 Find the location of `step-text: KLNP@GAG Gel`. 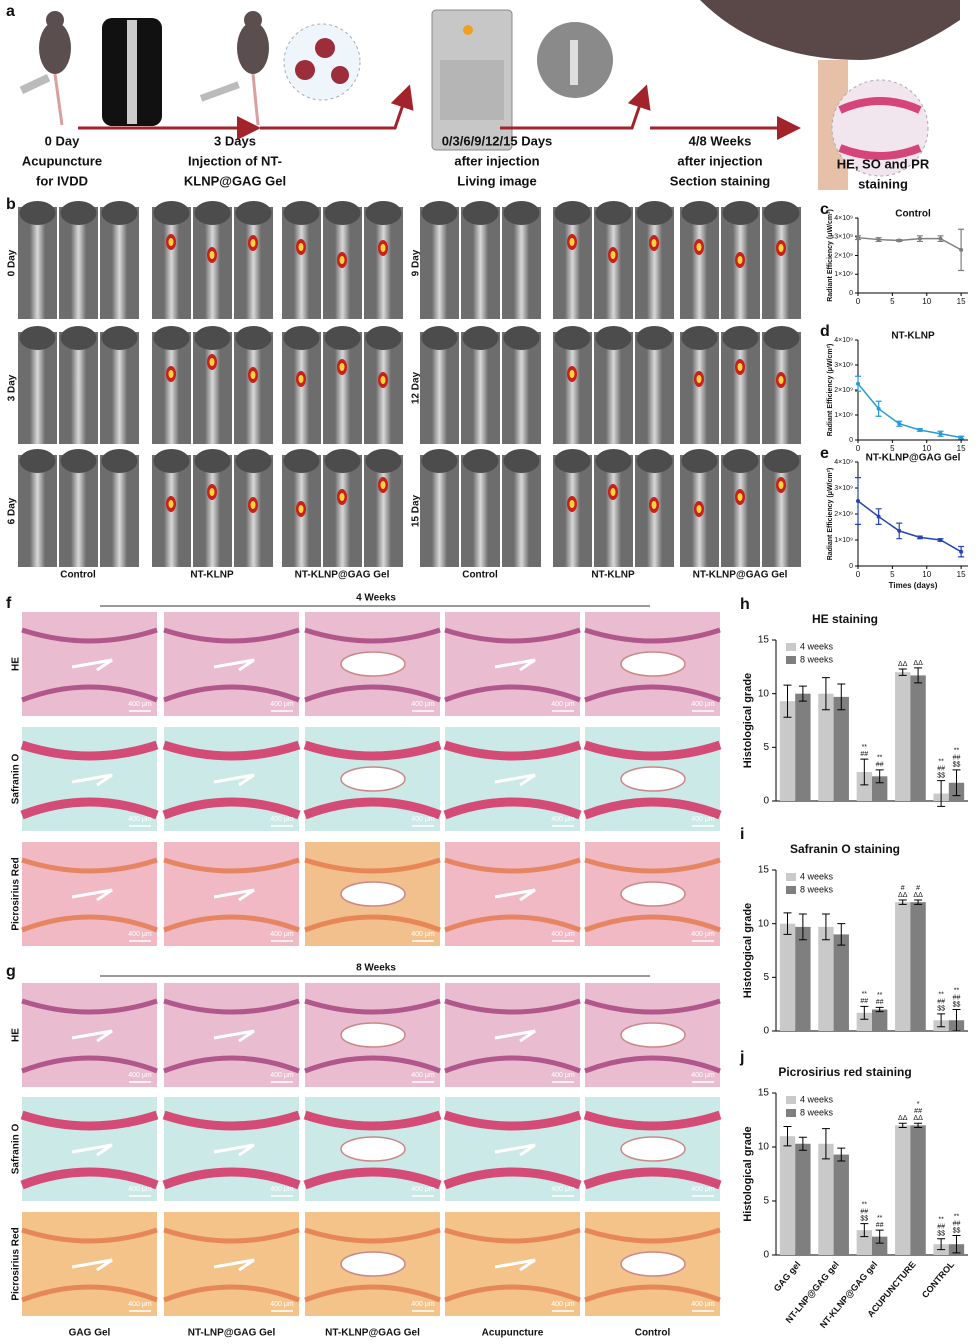

step-text: KLNP@GAG Gel is located at coordinates (235, 180).